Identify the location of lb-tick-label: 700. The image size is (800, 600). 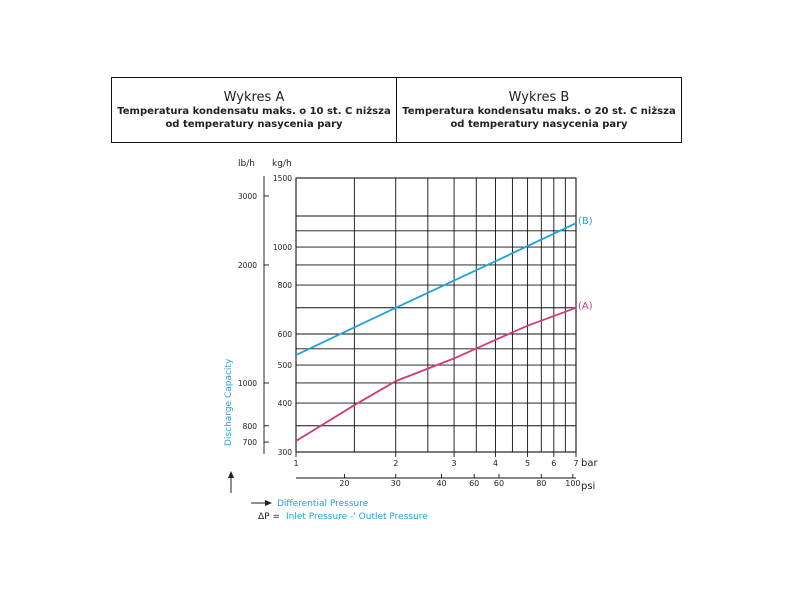
(250, 442).